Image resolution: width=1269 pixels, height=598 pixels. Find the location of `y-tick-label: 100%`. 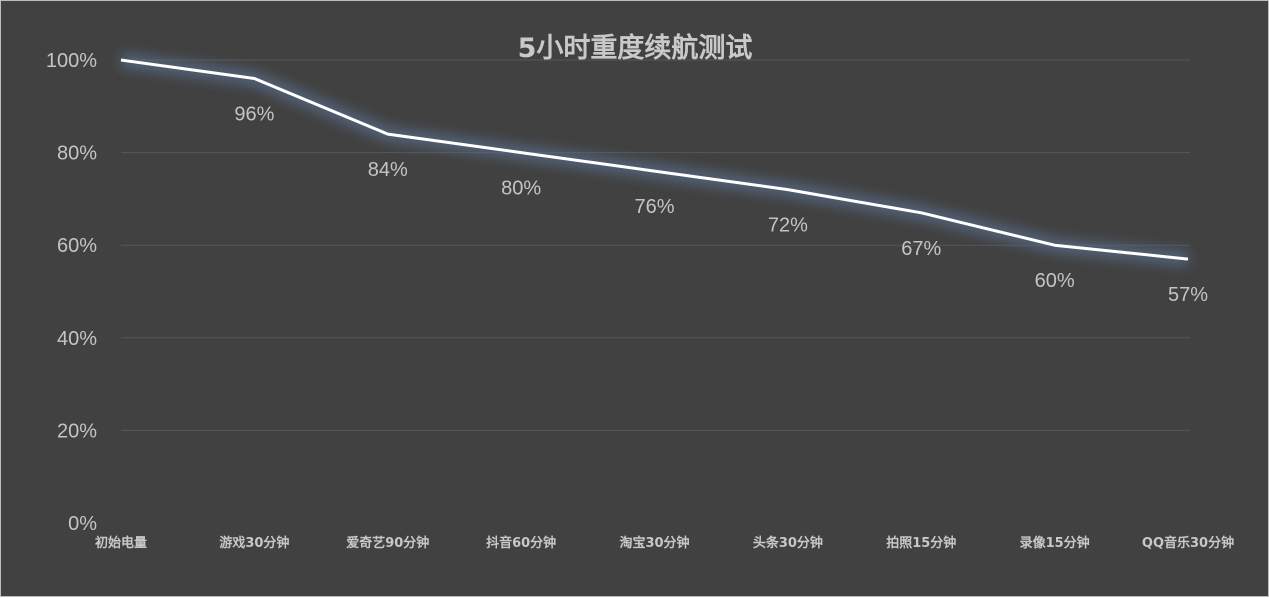

y-tick-label: 100% is located at coordinates (71, 61).